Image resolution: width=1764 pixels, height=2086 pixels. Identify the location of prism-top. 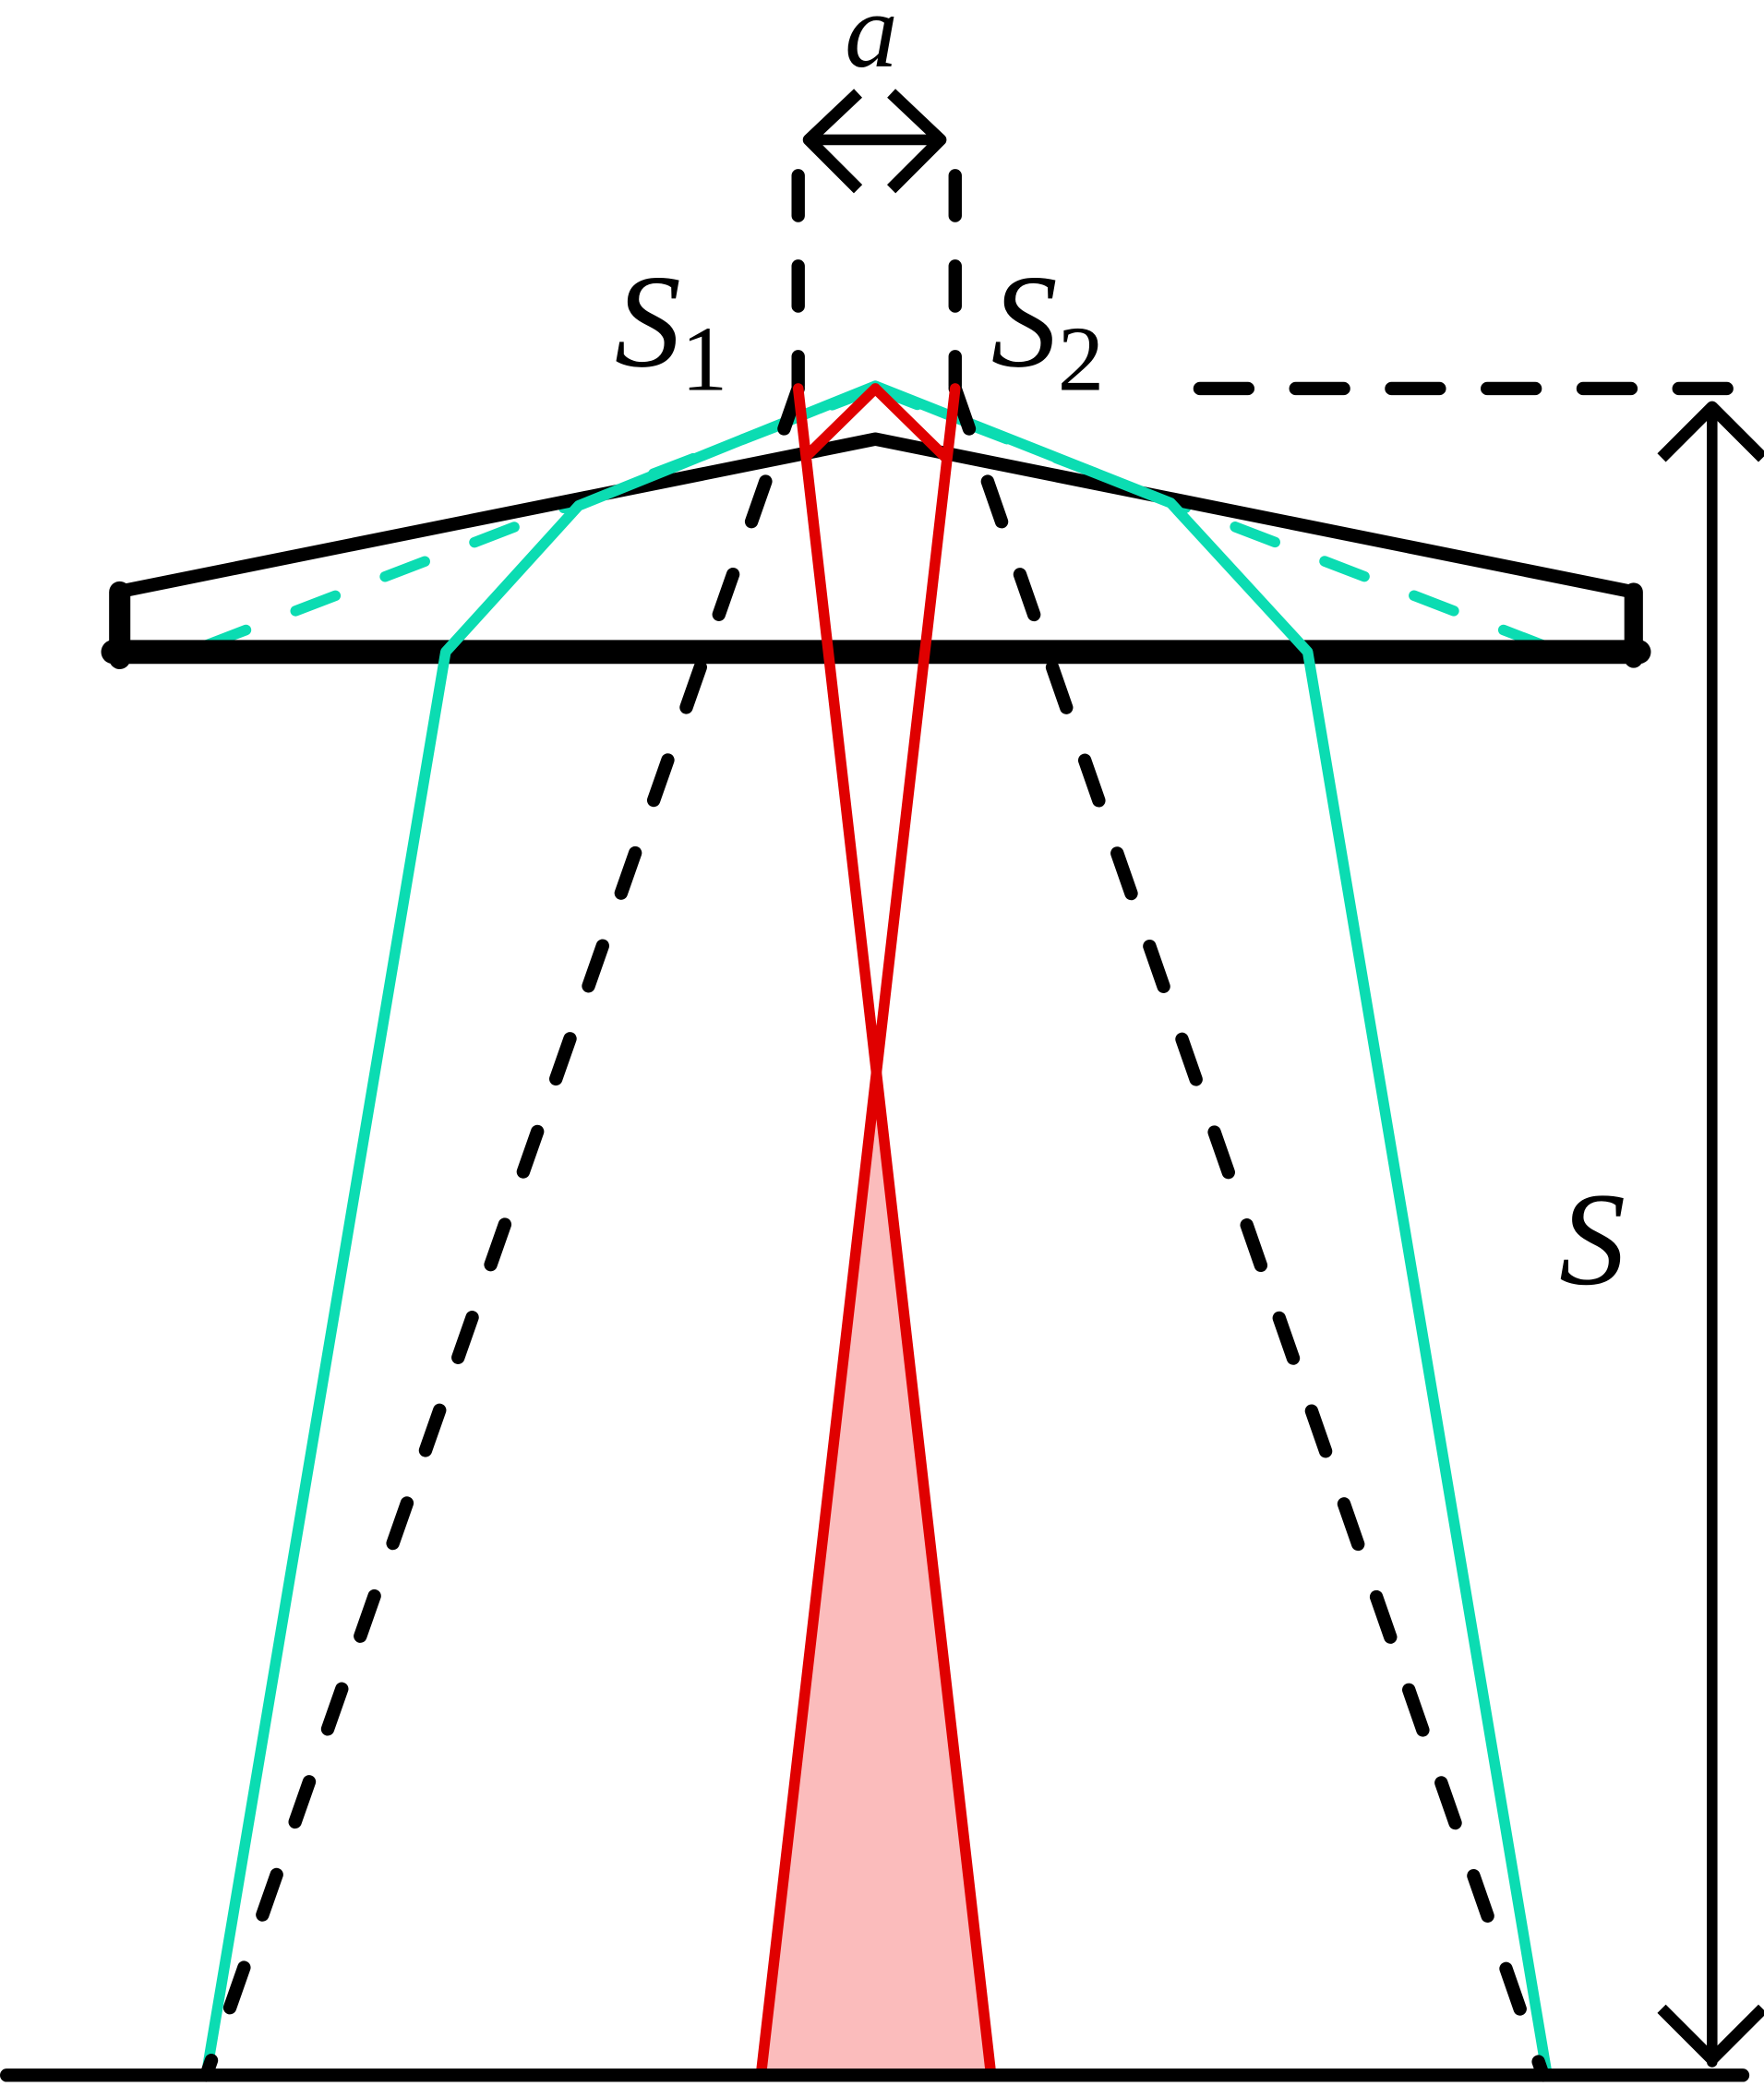
(875, 515).